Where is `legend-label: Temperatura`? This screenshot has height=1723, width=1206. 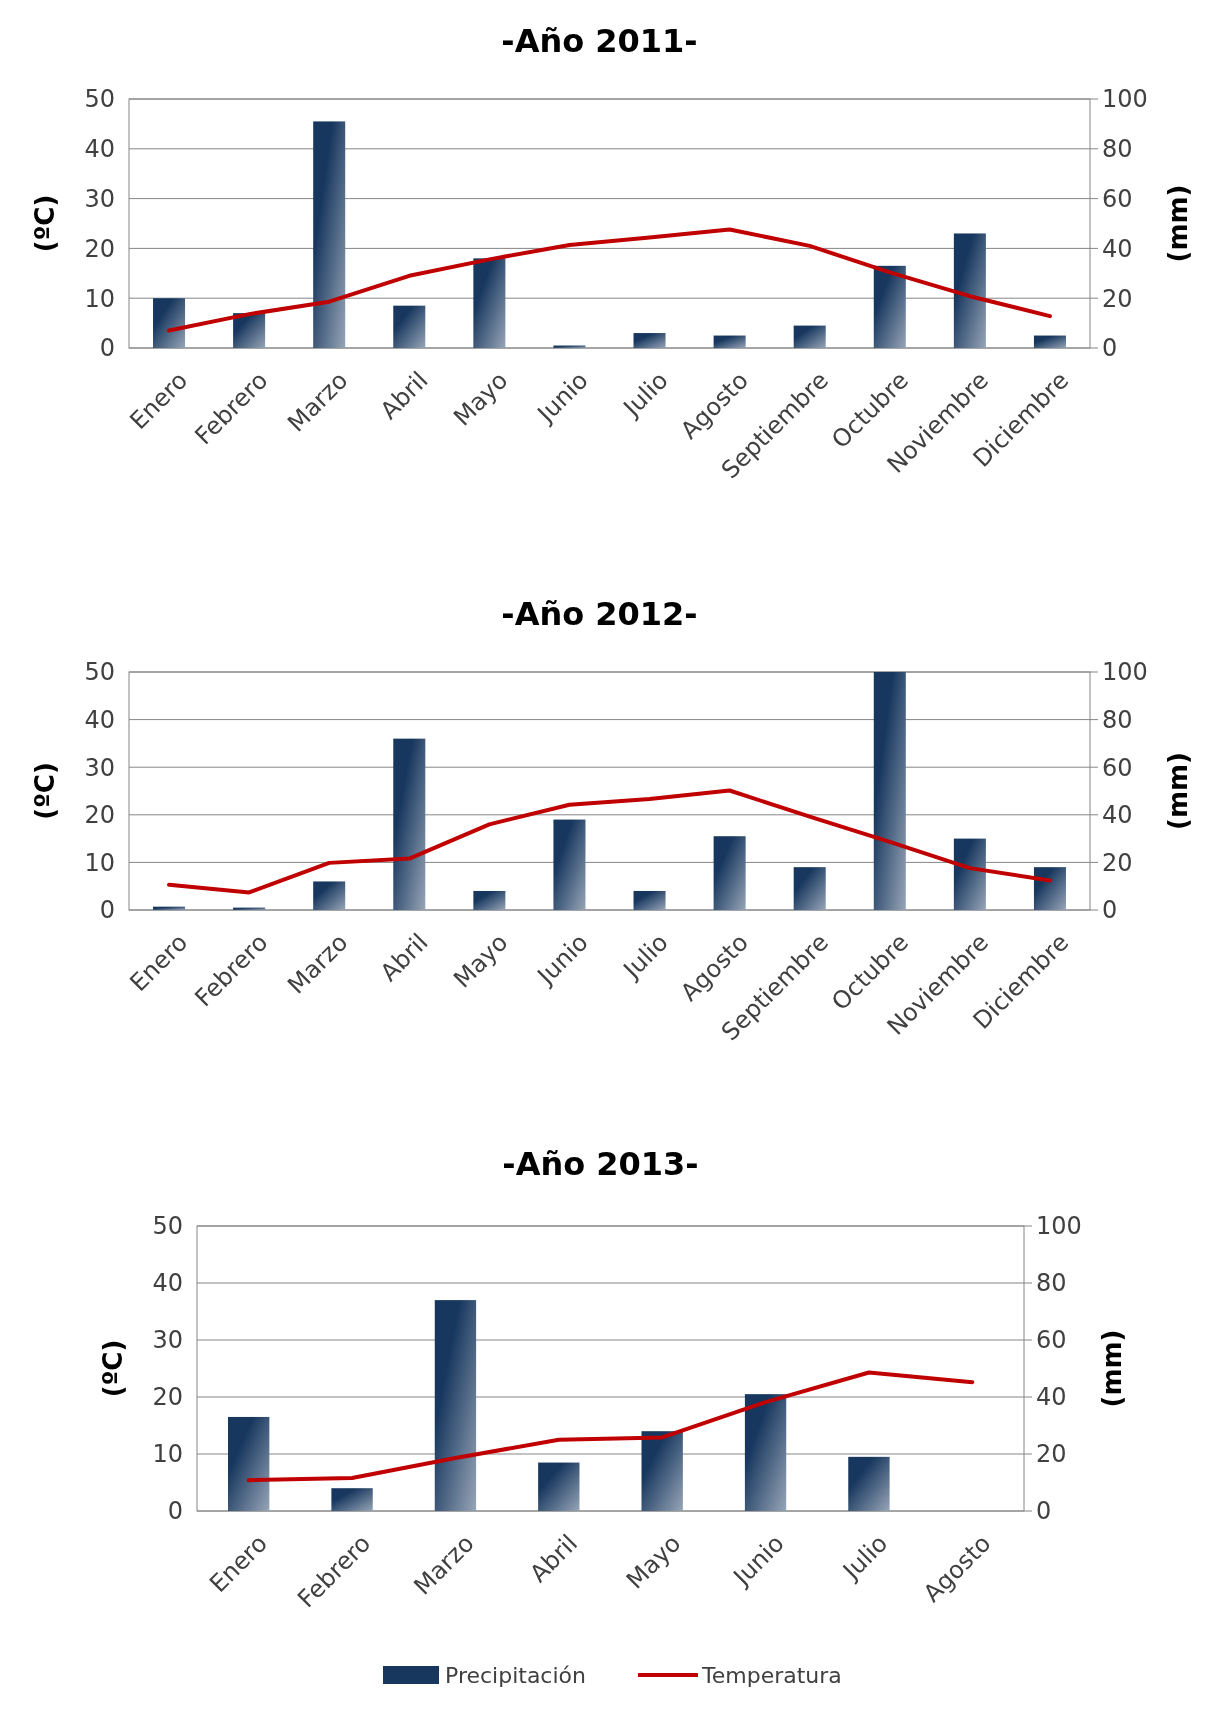
legend-label: Temperatura is located at coordinates (771, 1675).